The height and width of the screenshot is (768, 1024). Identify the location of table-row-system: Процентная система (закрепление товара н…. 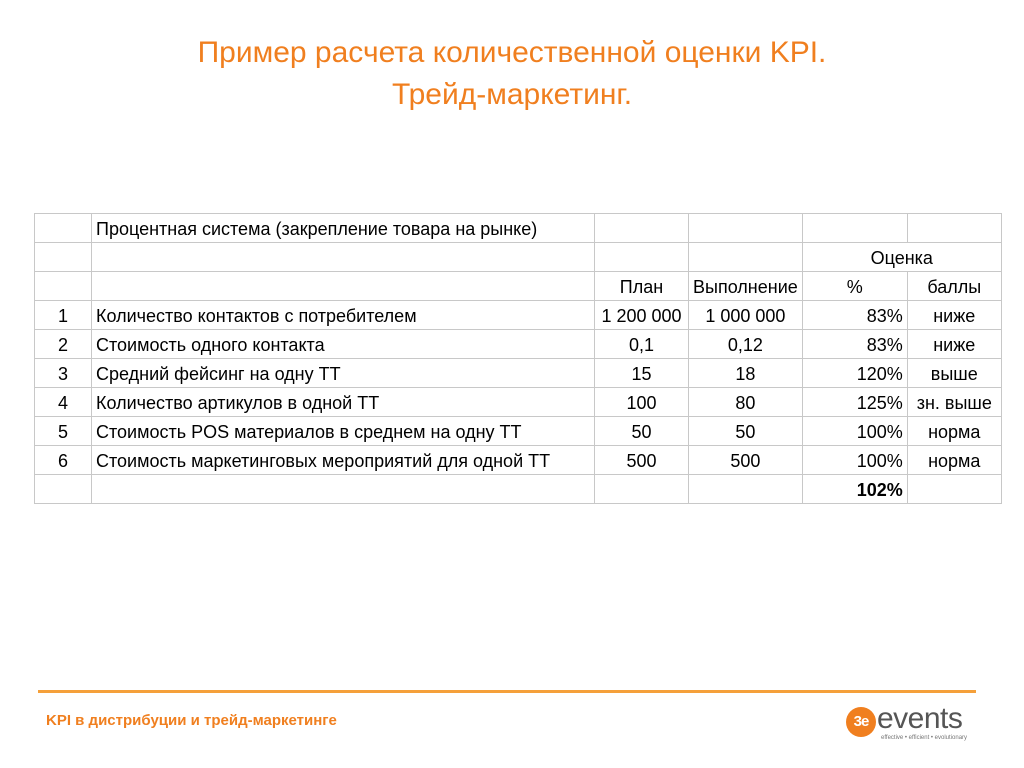
(518, 228).